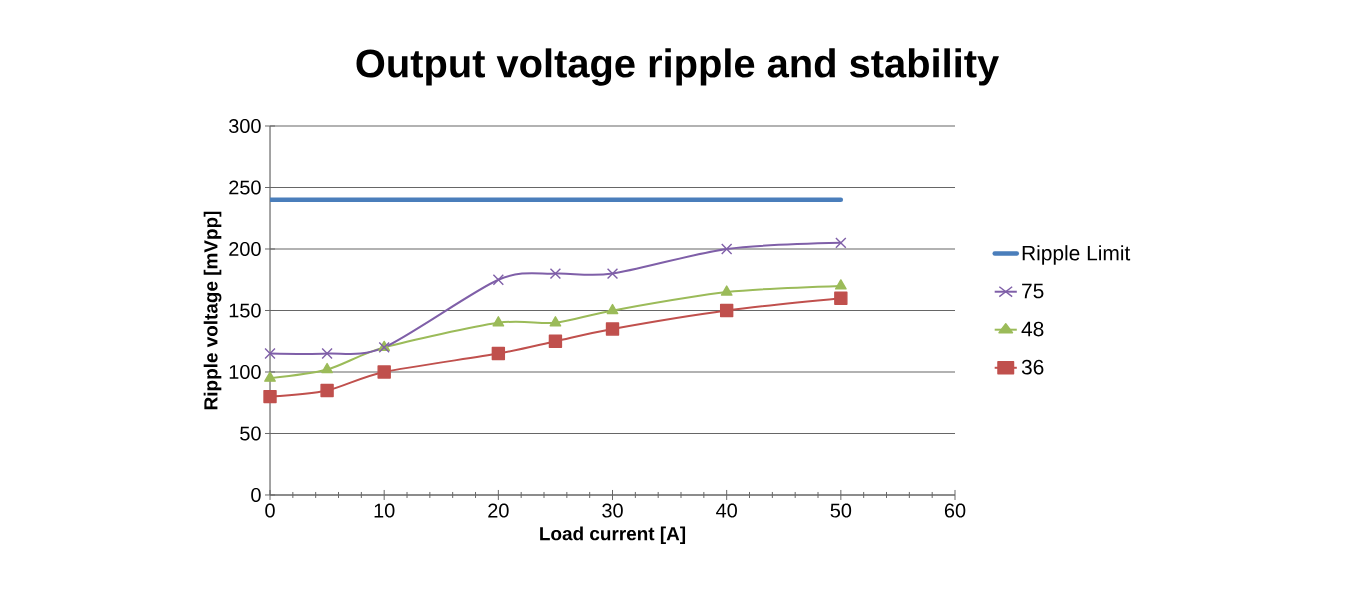 Image resolution: width=1370 pixels, height=616 pixels. Describe the element at coordinates (384, 510) in the screenshot. I see `x-tick-label: 10` at that location.